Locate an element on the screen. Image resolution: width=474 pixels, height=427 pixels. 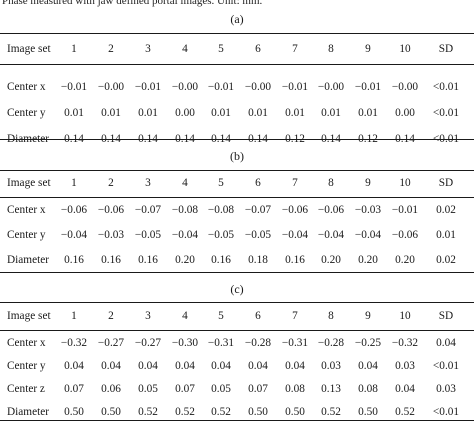
table-cell: 0.08 is located at coordinates (295, 389).